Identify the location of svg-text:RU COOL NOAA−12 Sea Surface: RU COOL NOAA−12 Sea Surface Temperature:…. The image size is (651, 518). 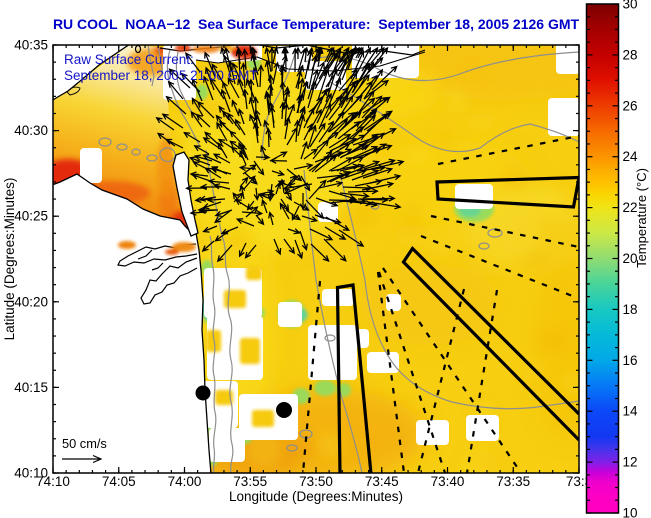
(316, 24).